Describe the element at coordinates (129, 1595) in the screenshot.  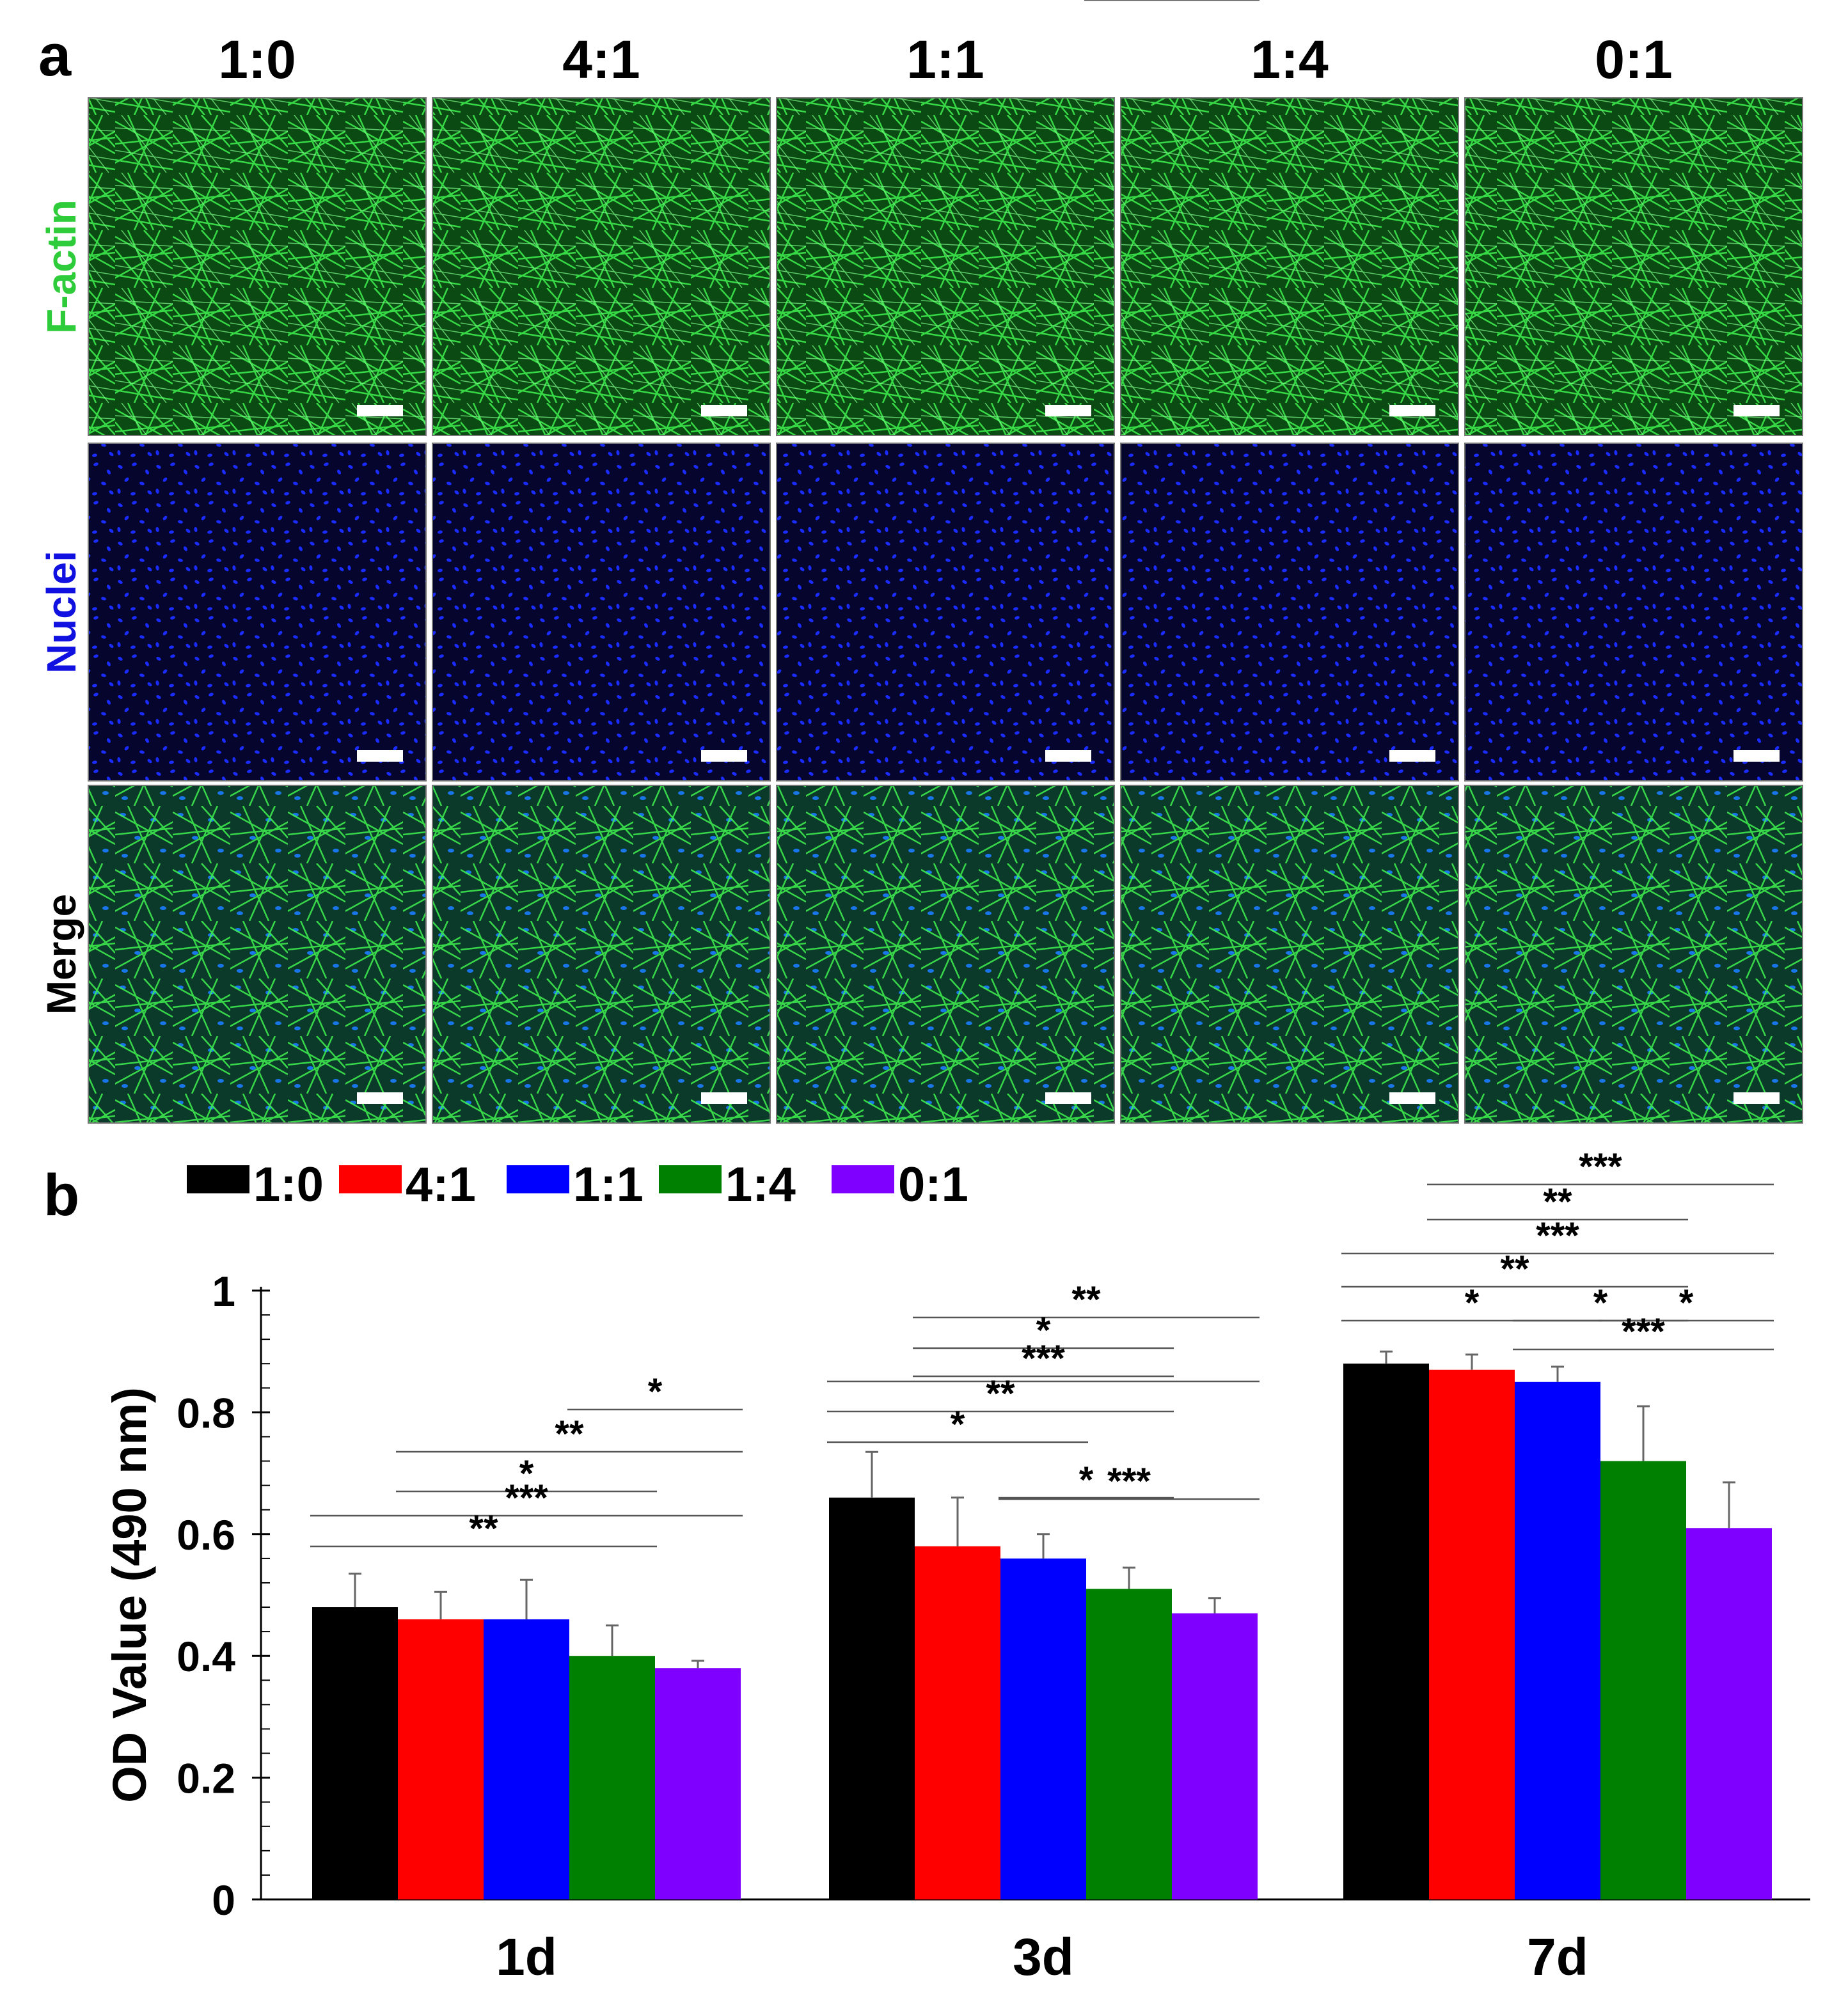
I see `y-axis-label: OD Value (490 nm)` at that location.